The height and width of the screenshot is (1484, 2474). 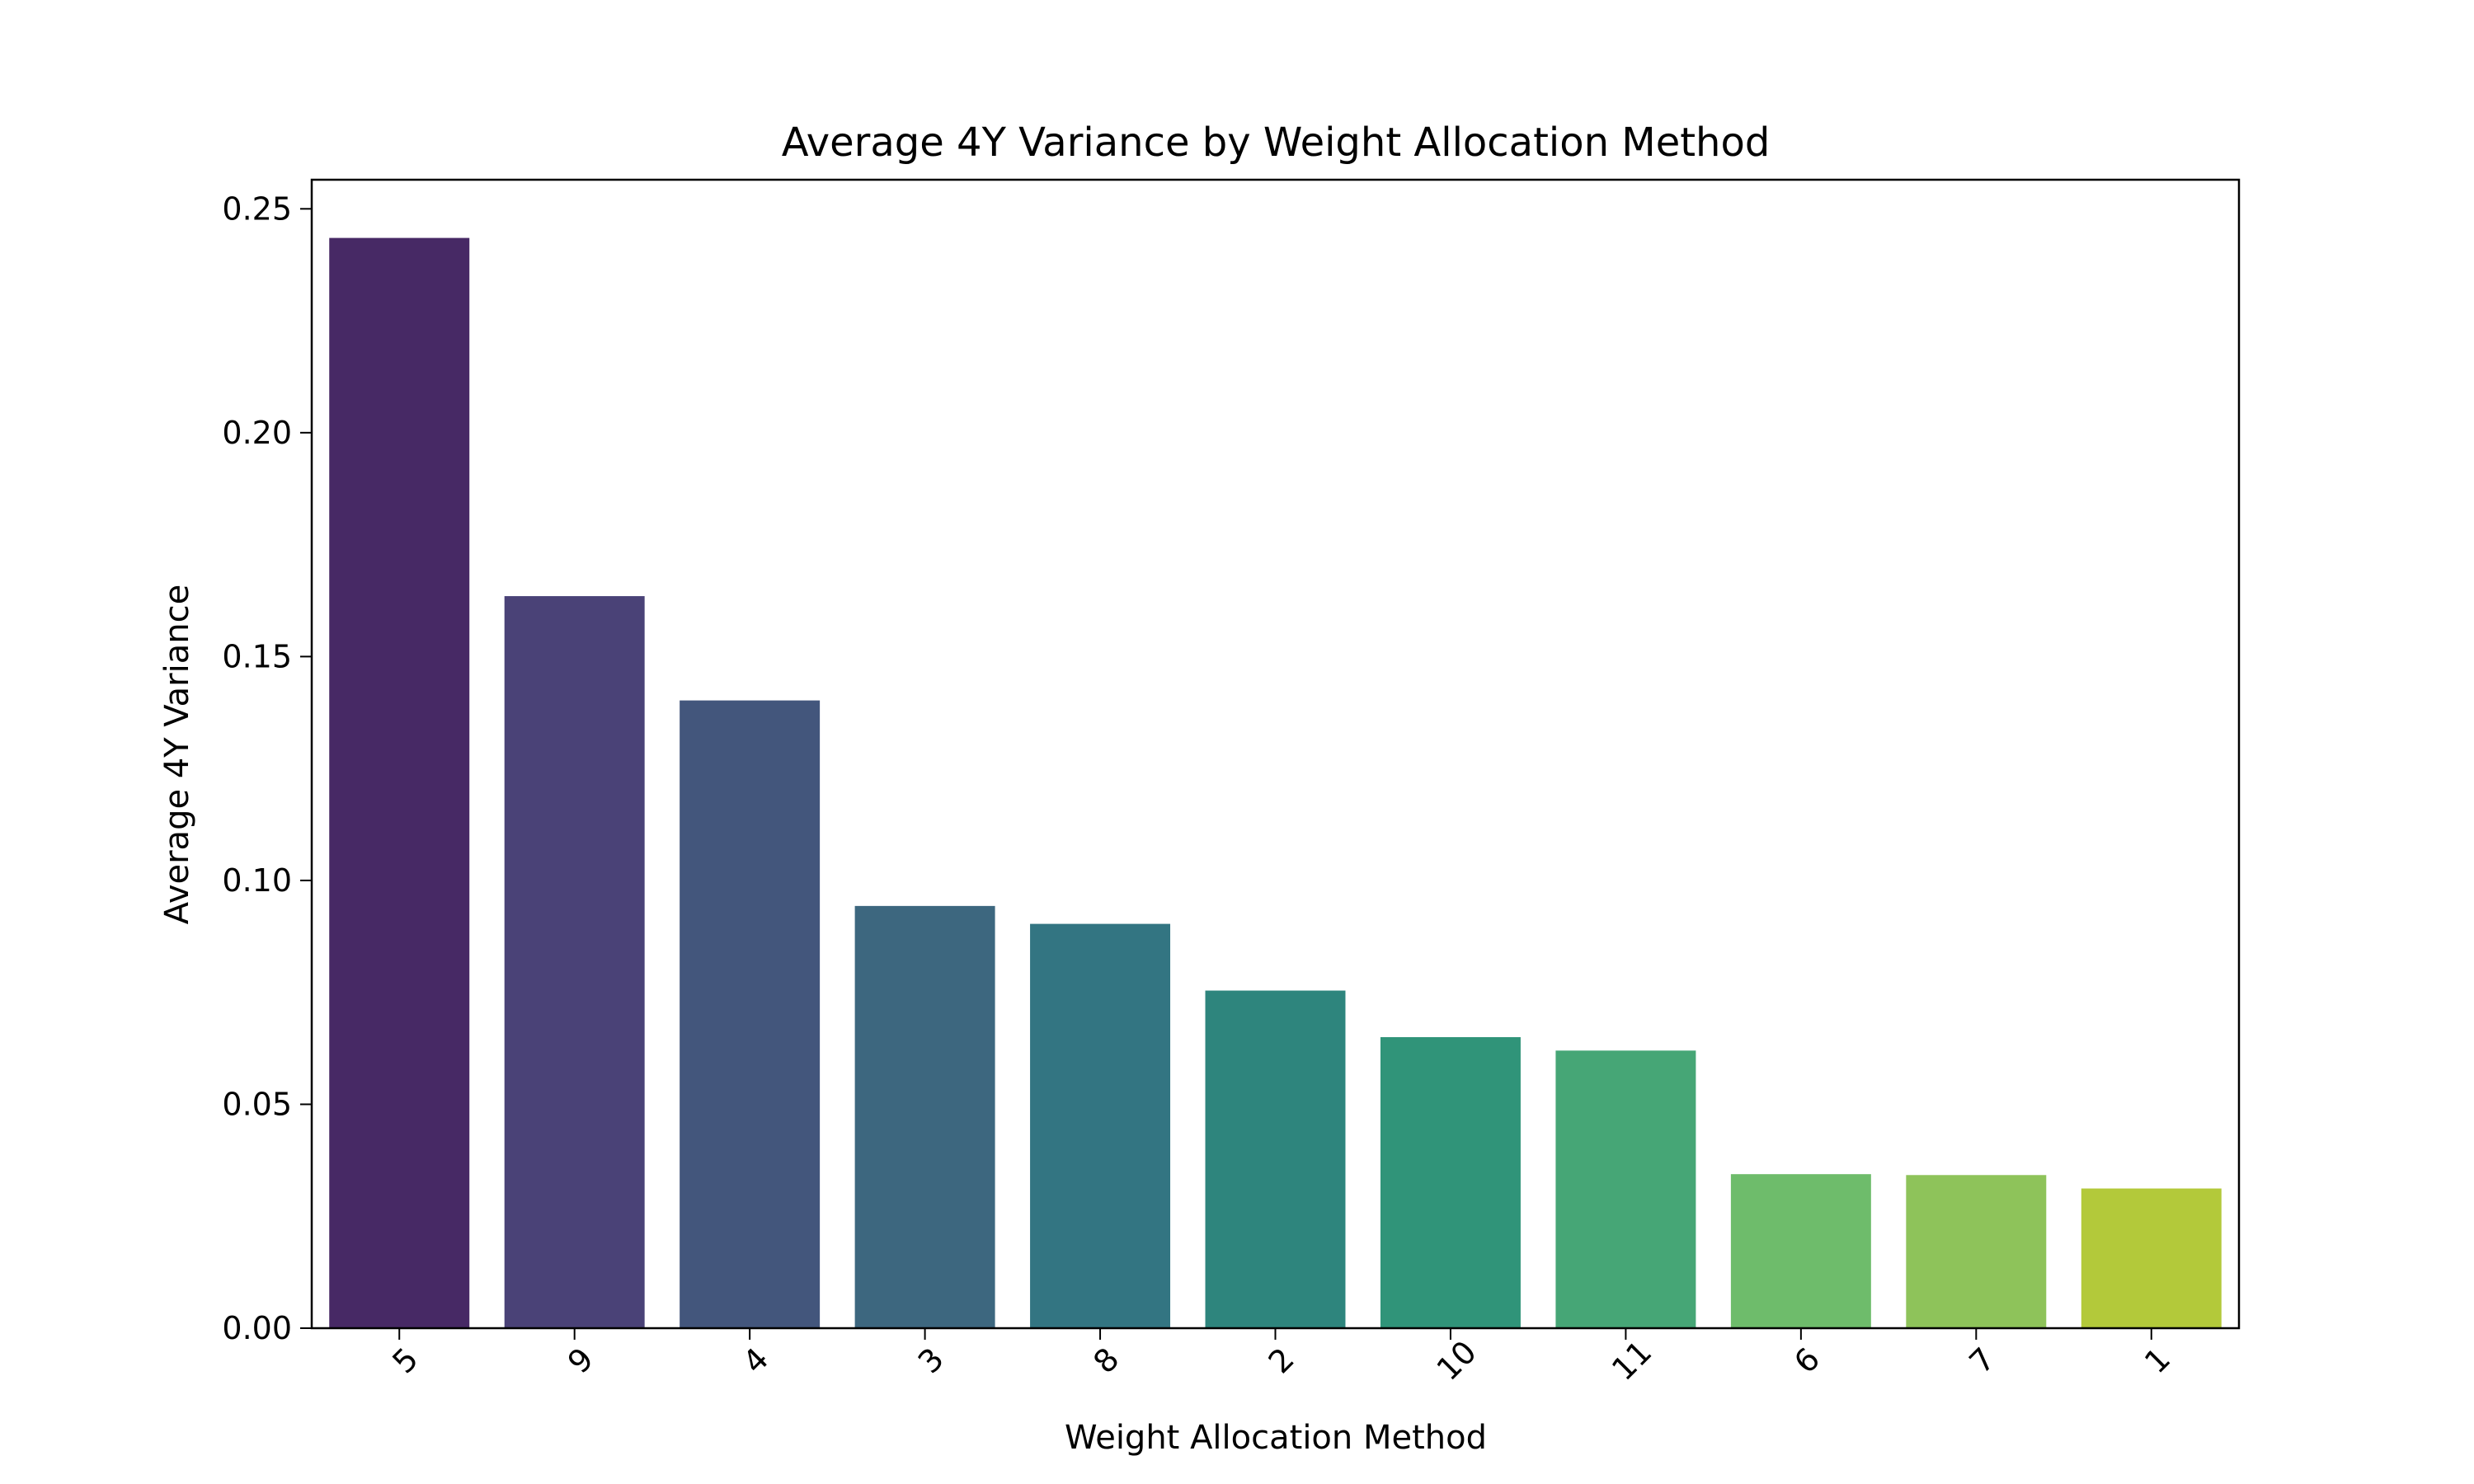 What do you see at coordinates (755, 1360) in the screenshot?
I see `x-tick-label-4: 4` at bounding box center [755, 1360].